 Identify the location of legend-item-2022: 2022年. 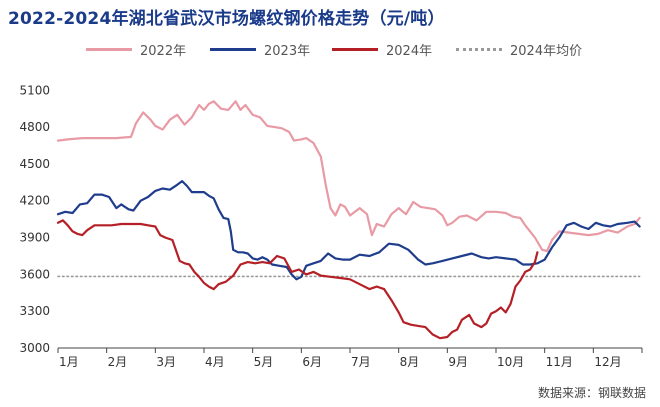
(136, 49).